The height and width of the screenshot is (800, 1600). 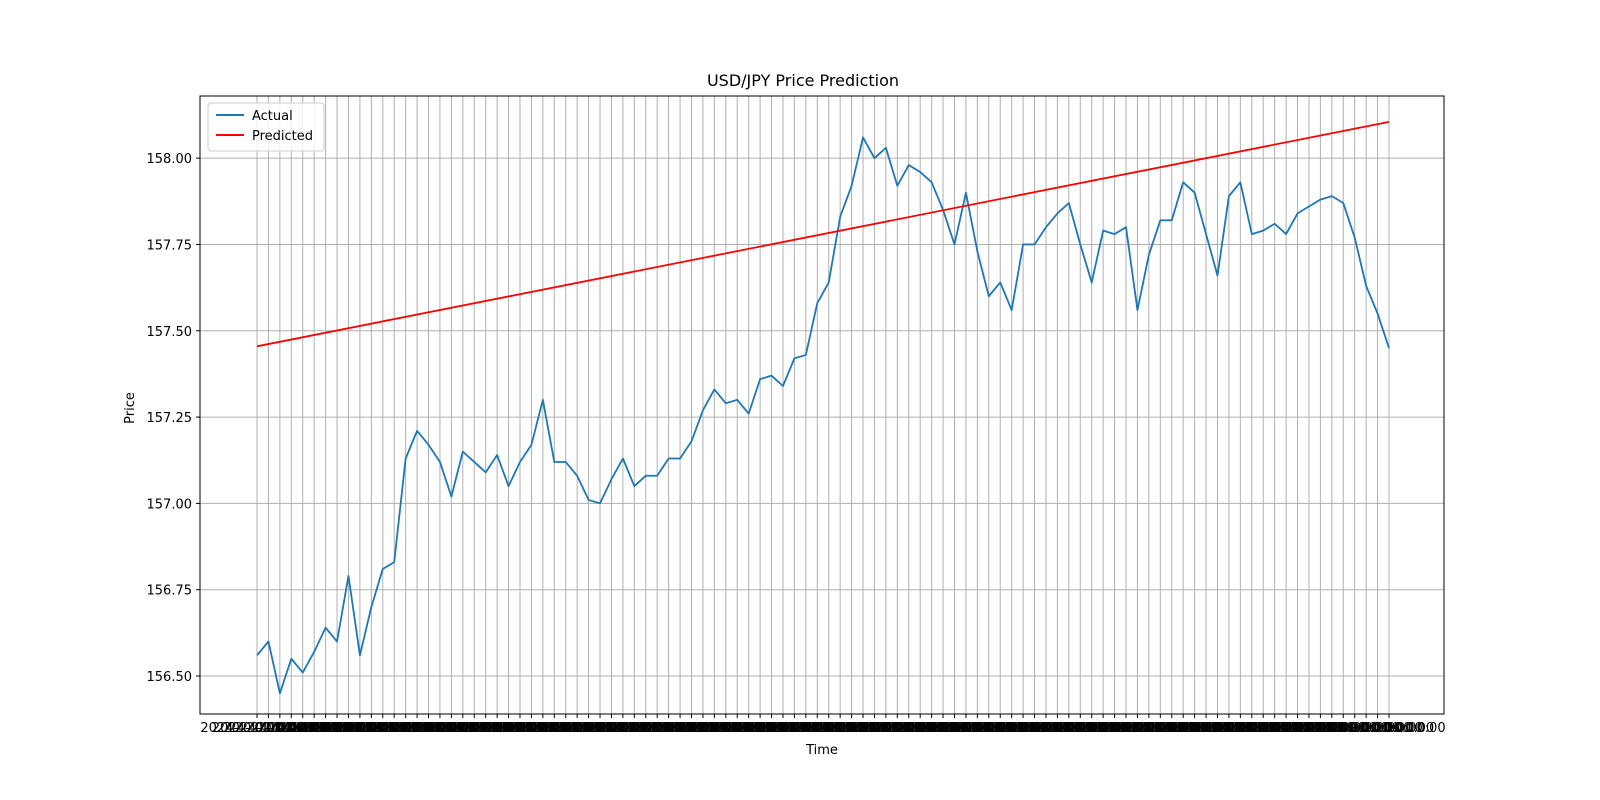 What do you see at coordinates (821, 750) in the screenshot?
I see `x-axis-label: Time` at bounding box center [821, 750].